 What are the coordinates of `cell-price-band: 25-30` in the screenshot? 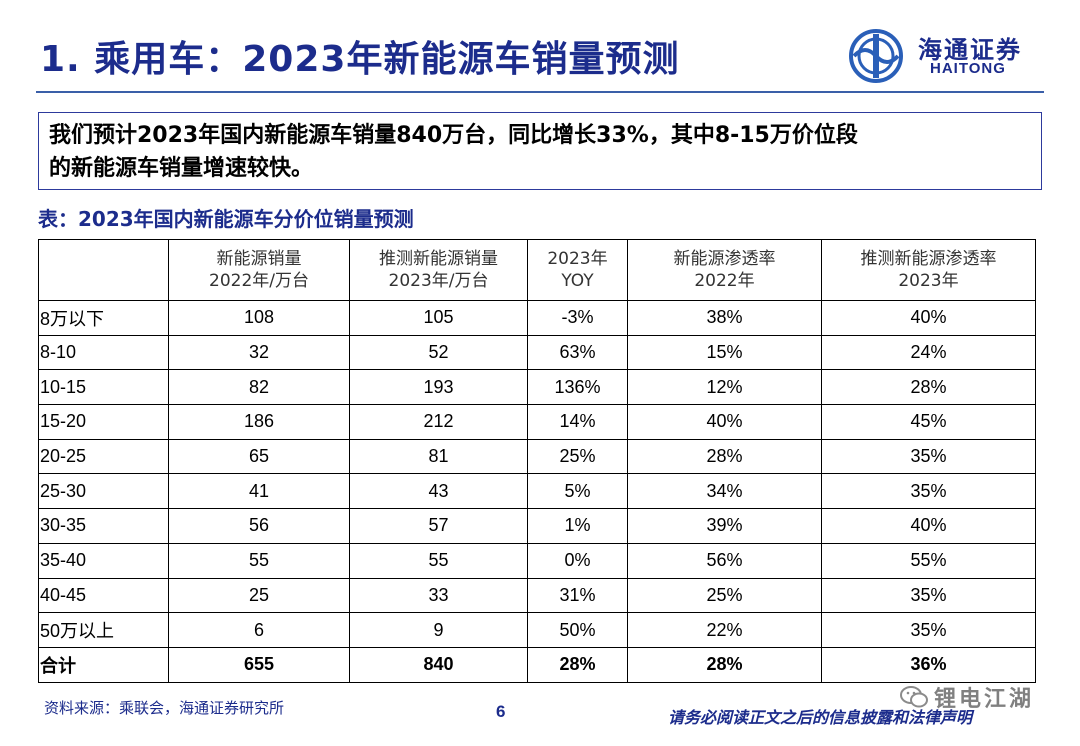 It's located at (103, 491).